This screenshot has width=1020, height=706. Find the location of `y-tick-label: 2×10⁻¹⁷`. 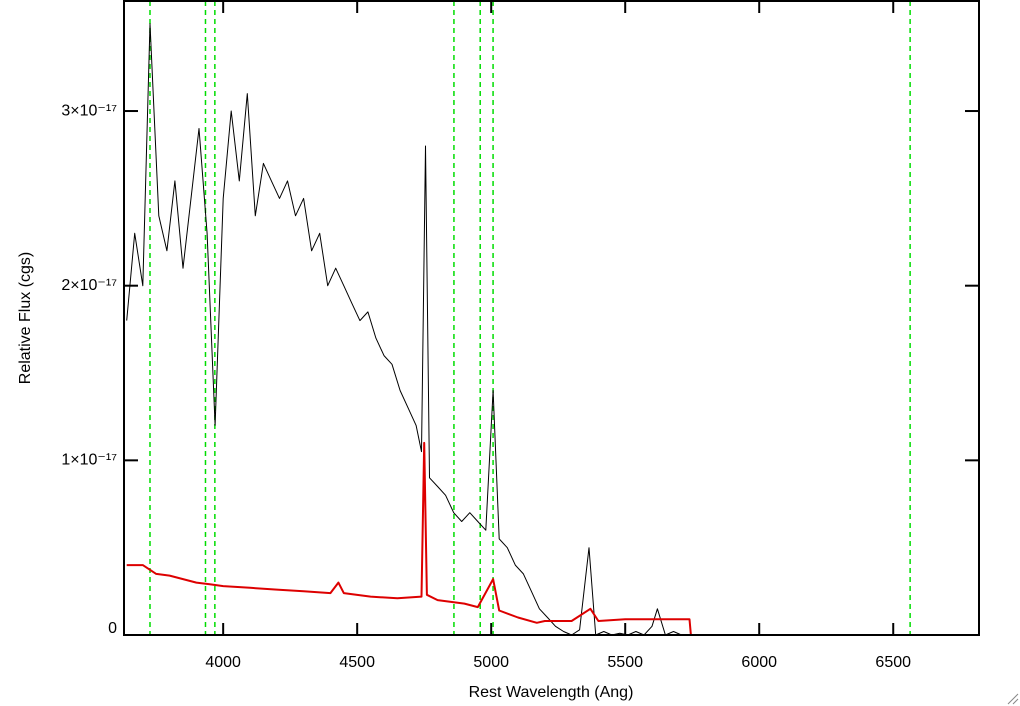

y-tick-label: 2×10⁻¹⁷ is located at coordinates (89, 285).